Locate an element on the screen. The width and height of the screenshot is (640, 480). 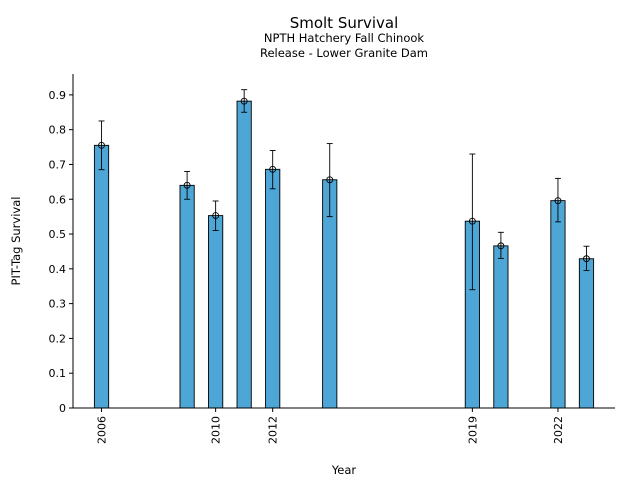
bar-2023 is located at coordinates (586, 333).